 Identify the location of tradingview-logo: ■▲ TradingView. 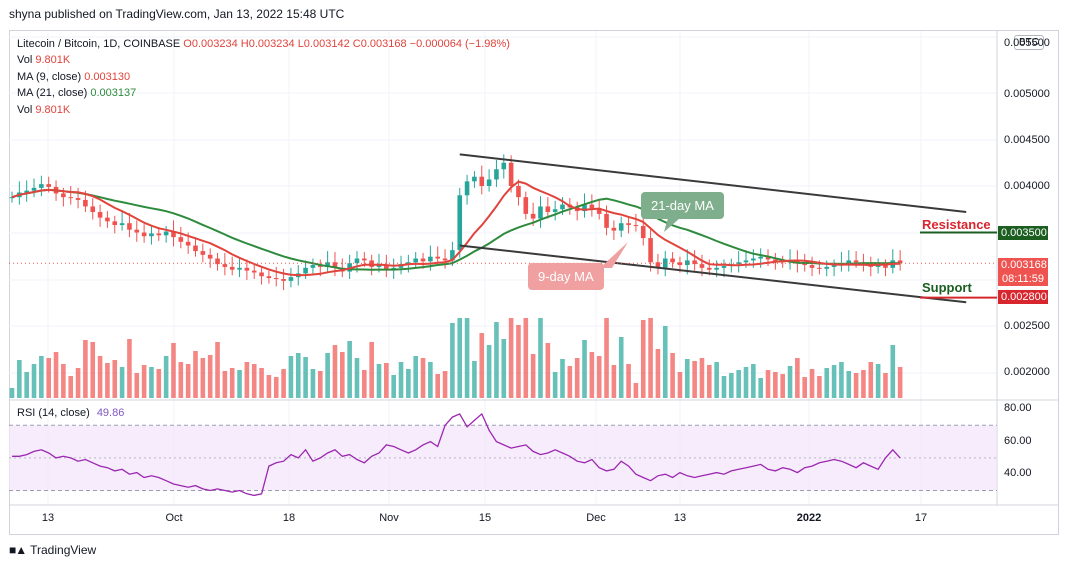
(52, 550).